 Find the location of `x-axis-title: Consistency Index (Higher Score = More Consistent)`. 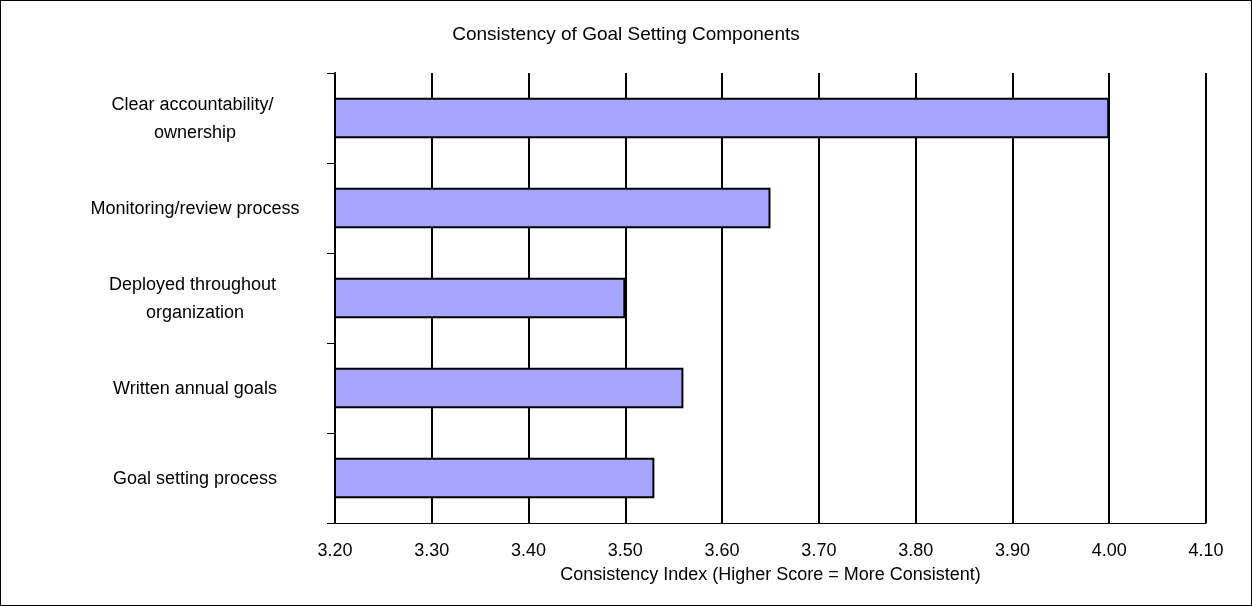

x-axis-title: Consistency Index (Higher Score = More Consistent) is located at coordinates (770, 574).